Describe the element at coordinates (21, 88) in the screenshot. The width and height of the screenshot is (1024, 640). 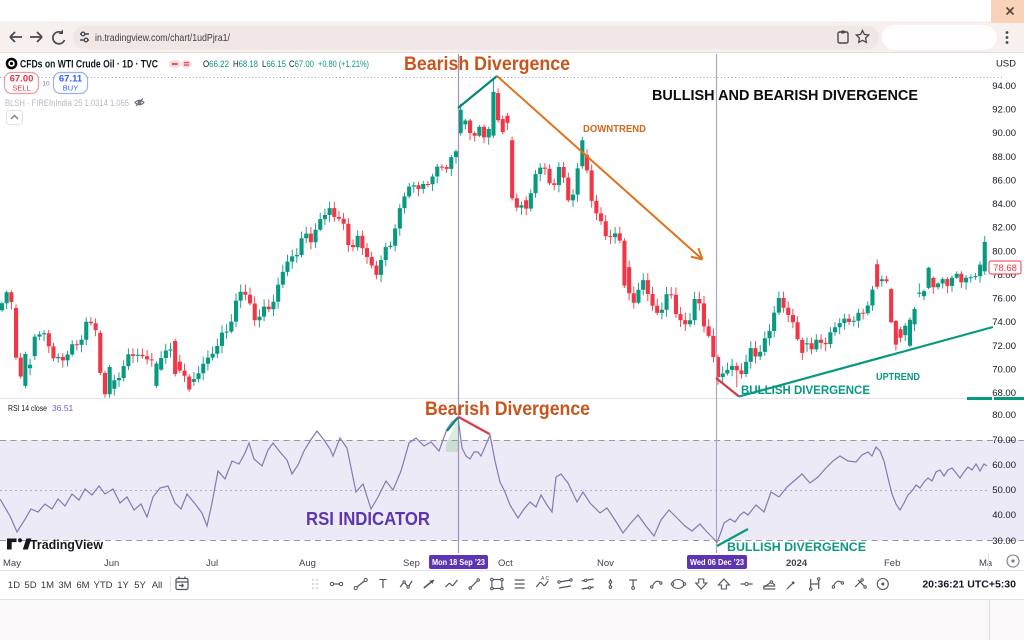
I see `svg-text: SELL` at that location.